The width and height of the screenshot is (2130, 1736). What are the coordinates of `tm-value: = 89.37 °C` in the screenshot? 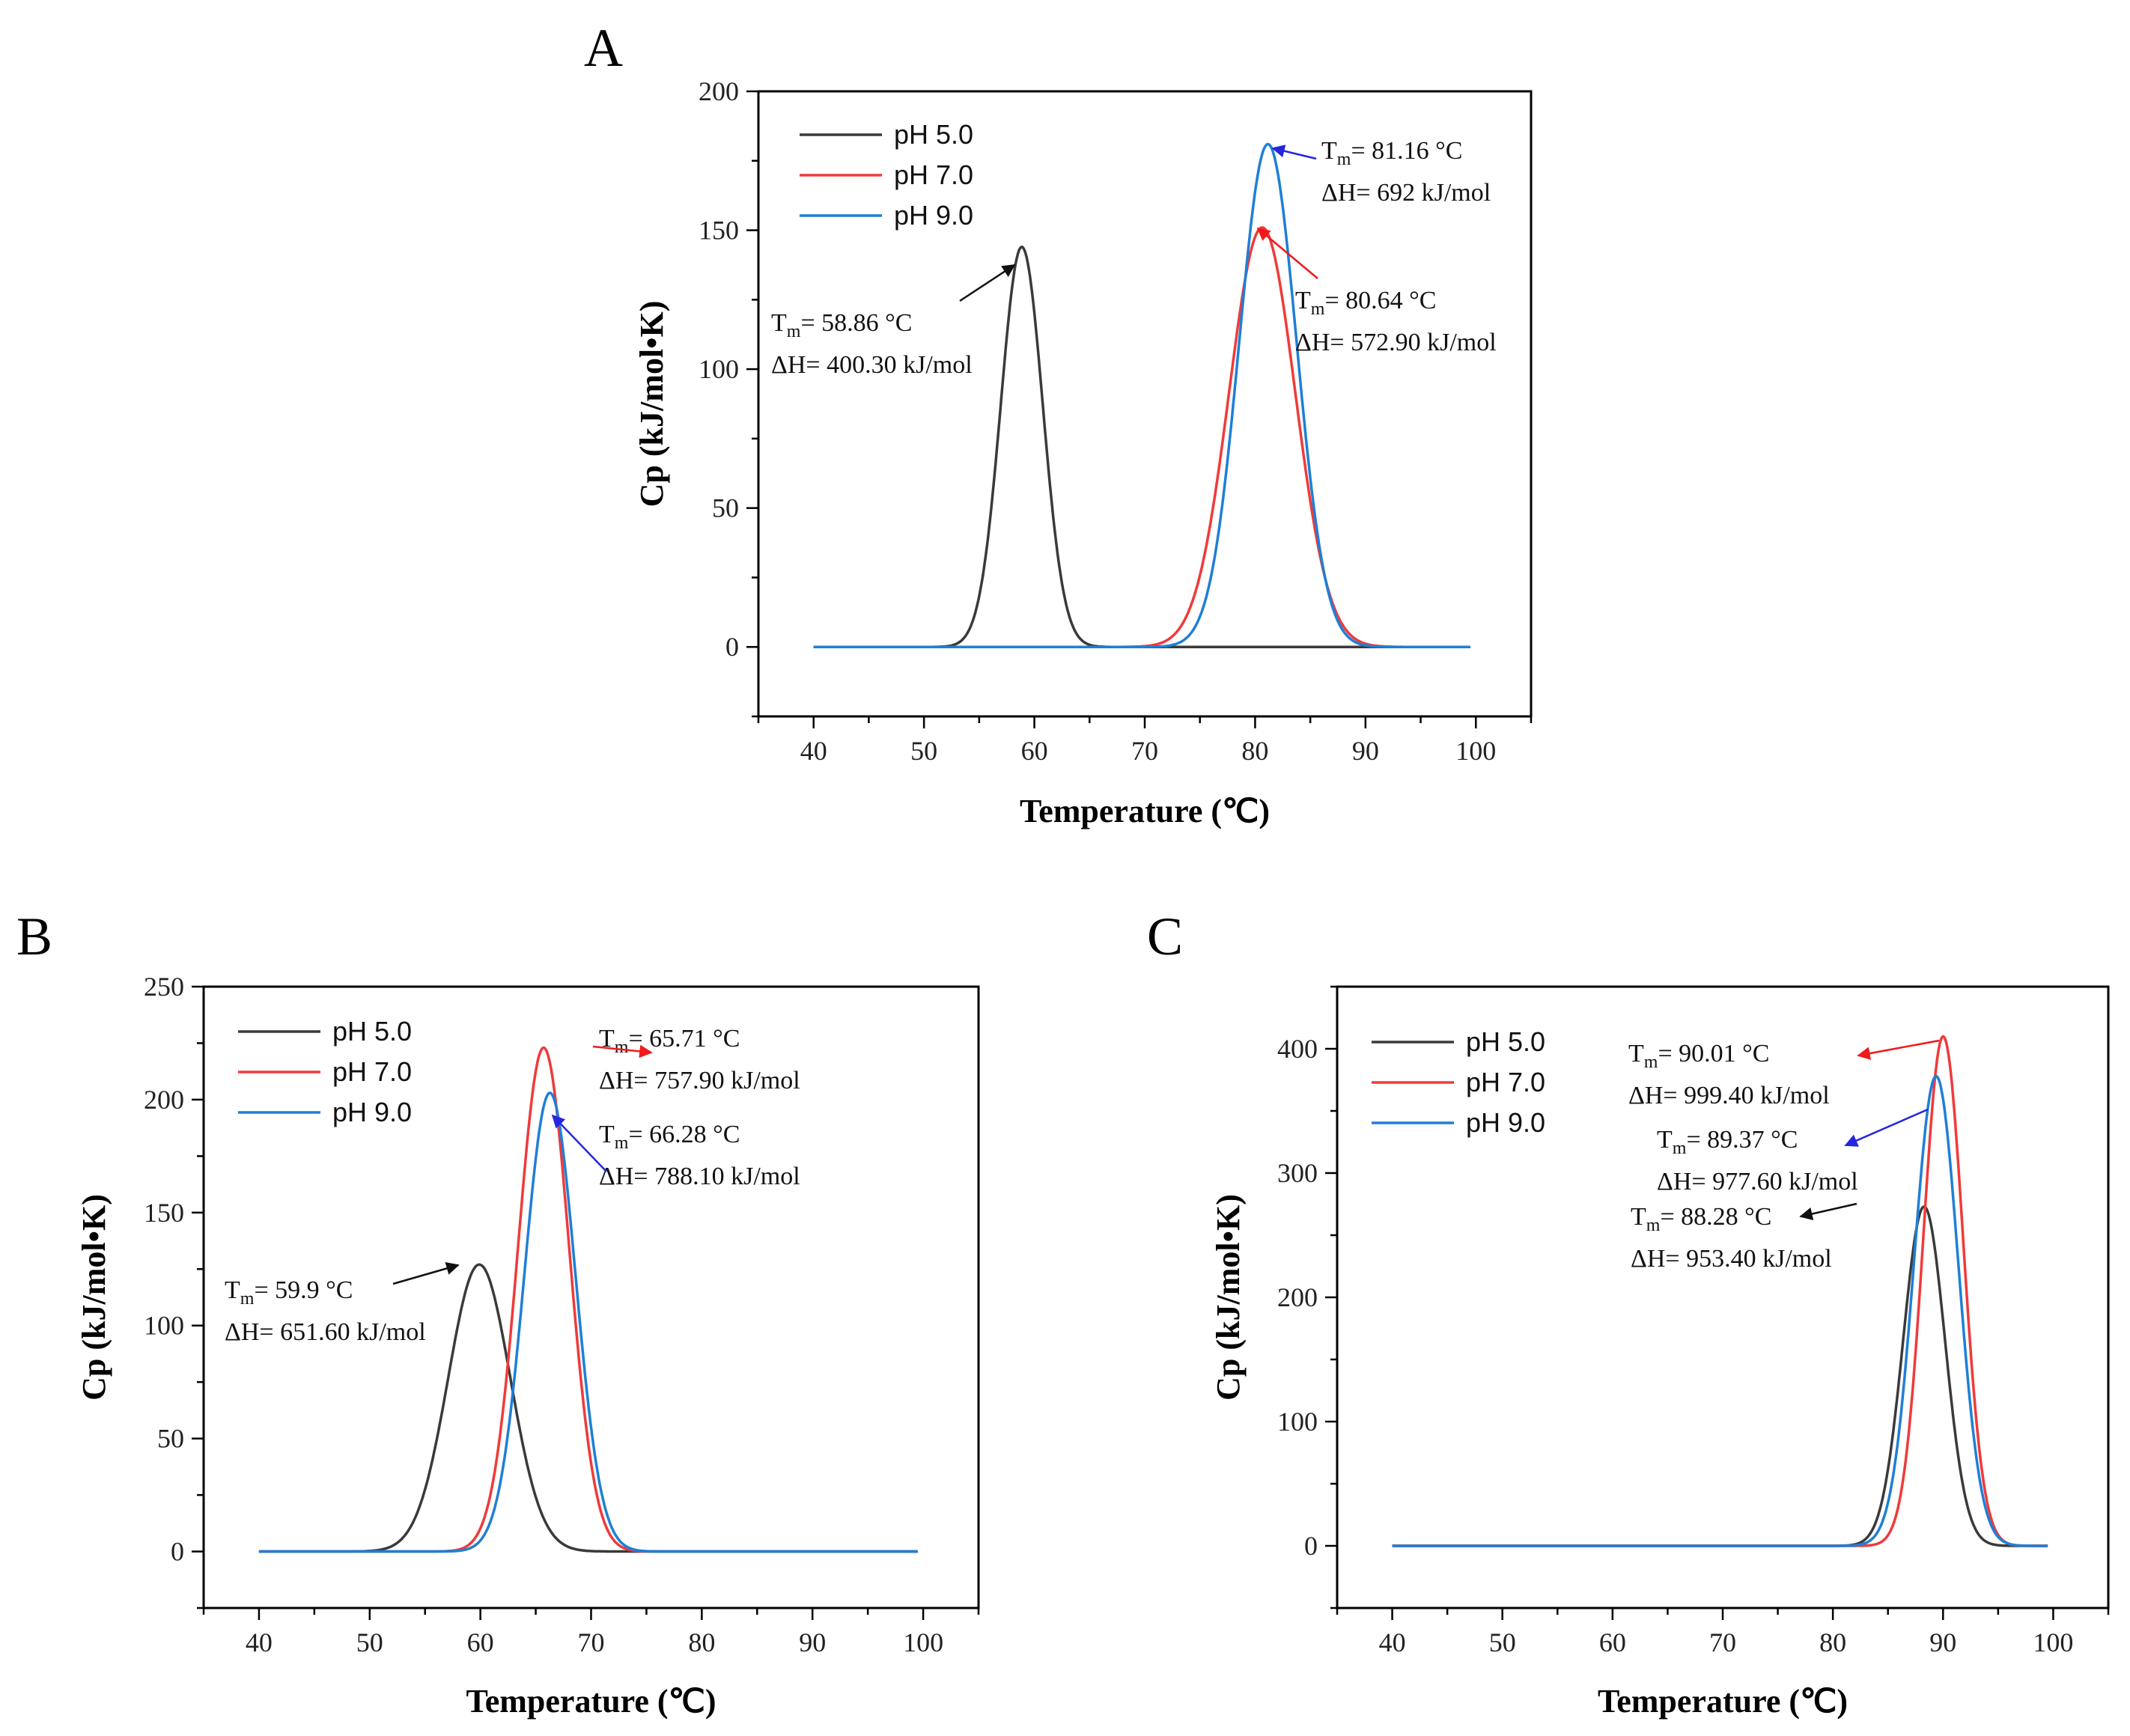 It's located at (1742, 1140).